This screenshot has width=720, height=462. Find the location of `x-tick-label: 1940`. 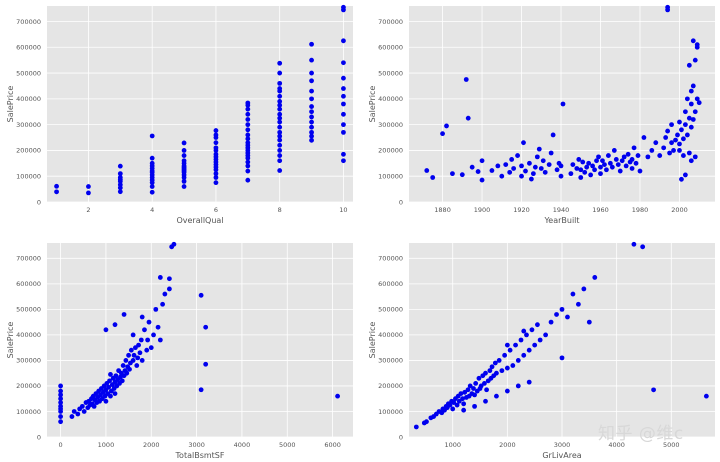

x-tick-label: 1940 is located at coordinates (561, 210).